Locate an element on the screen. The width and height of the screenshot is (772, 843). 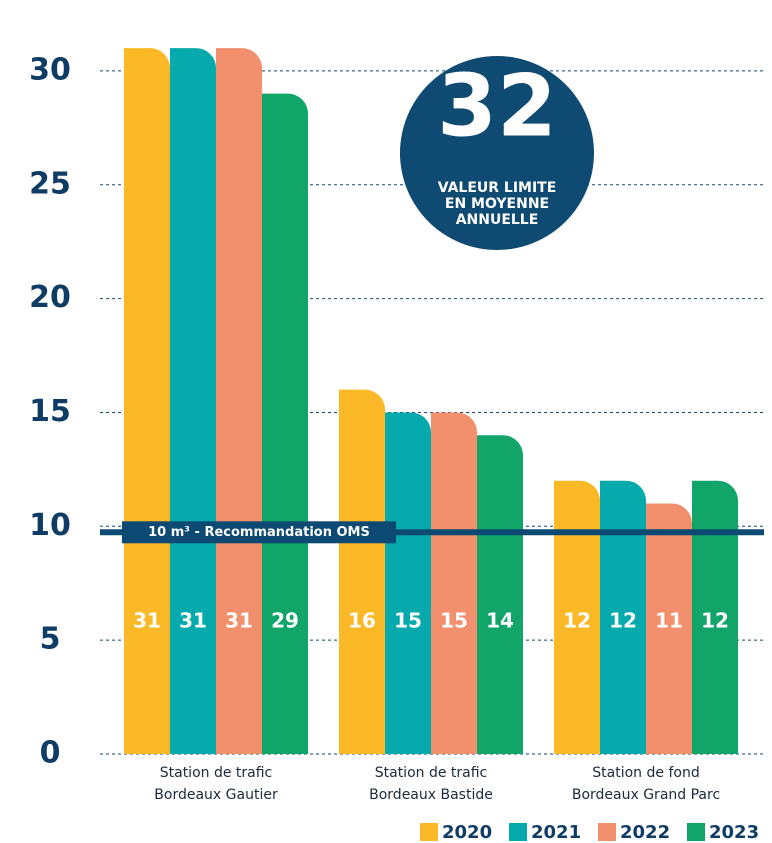
annotation-value: 32 is located at coordinates (497, 106).